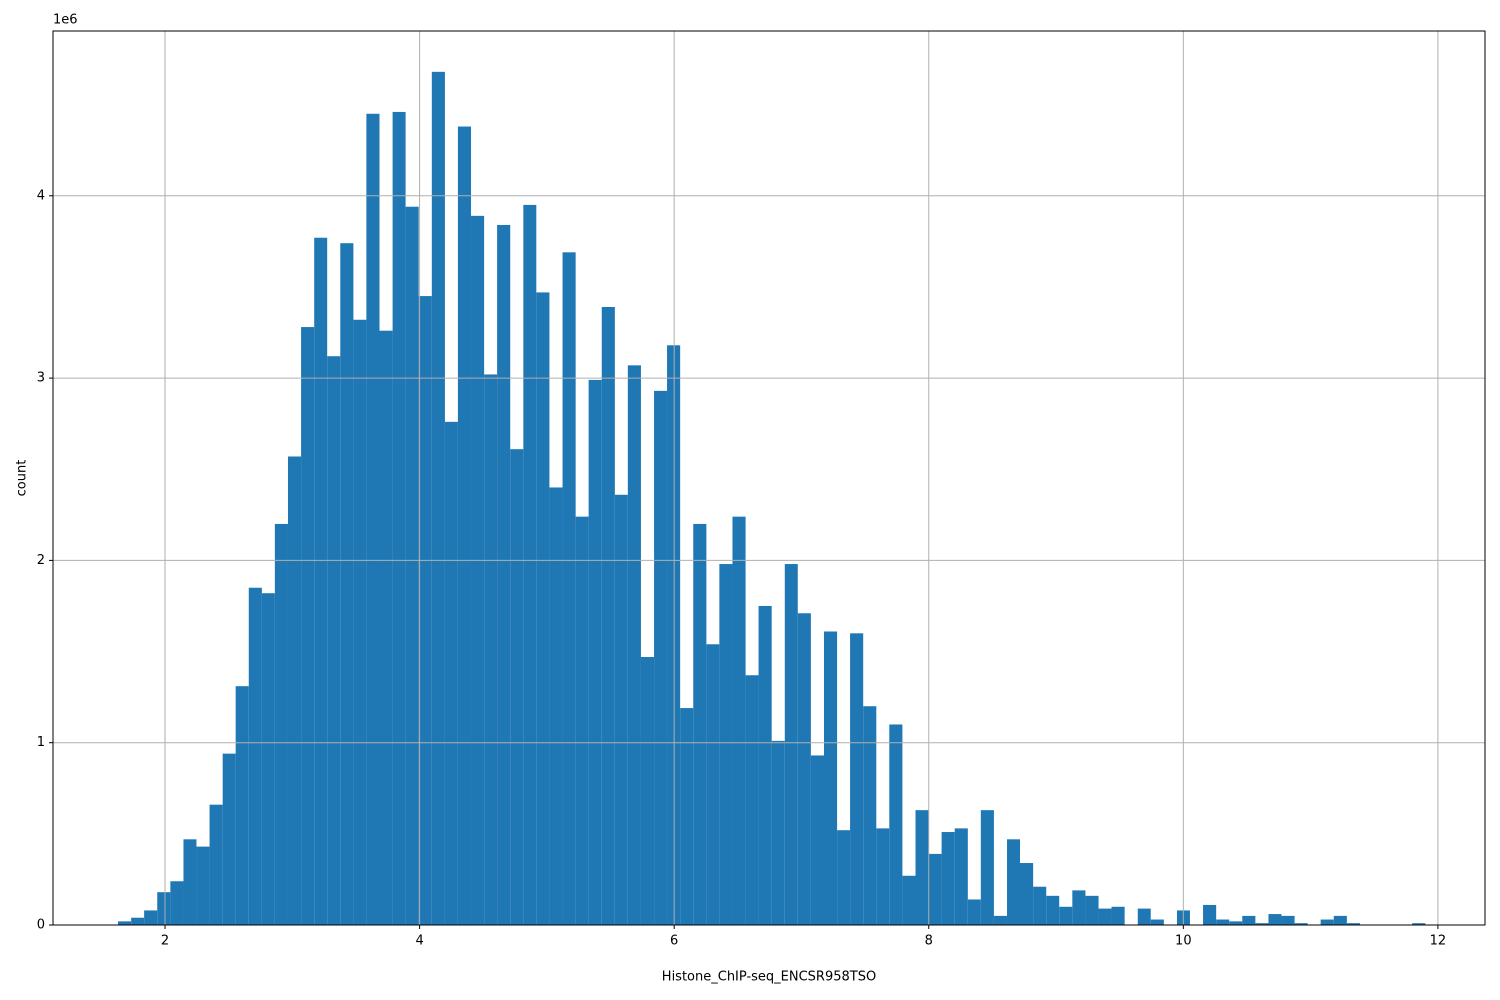  Describe the element at coordinates (22, 478) in the screenshot. I see `y-axis-label: count` at that location.